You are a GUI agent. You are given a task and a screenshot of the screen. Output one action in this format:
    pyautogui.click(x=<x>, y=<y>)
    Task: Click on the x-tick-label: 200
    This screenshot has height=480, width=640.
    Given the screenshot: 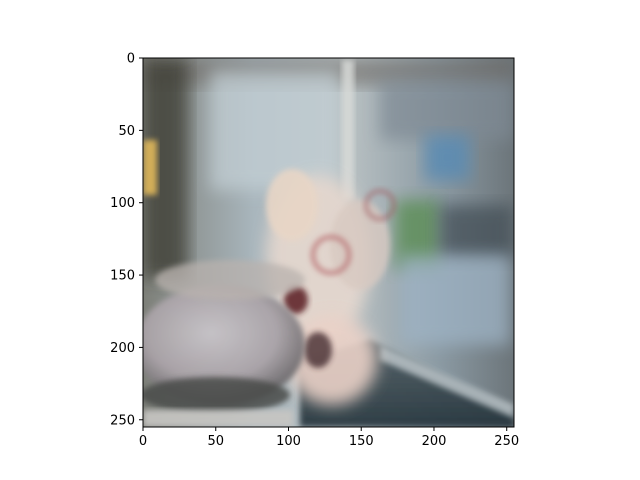 What is the action you would take?
    pyautogui.click(x=434, y=441)
    